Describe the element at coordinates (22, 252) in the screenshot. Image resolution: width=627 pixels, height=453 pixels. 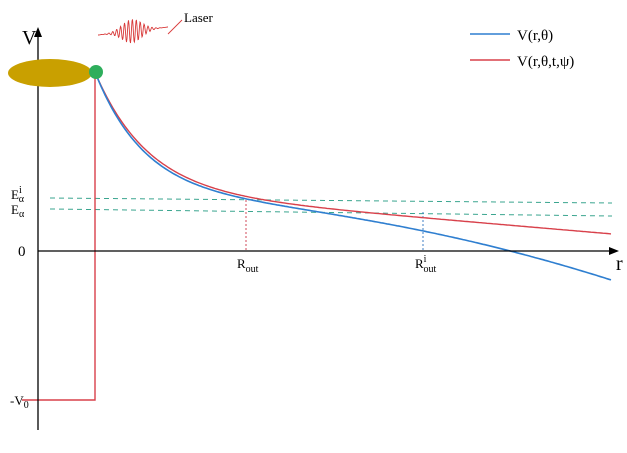
I see `zero-label: 0` at that location.